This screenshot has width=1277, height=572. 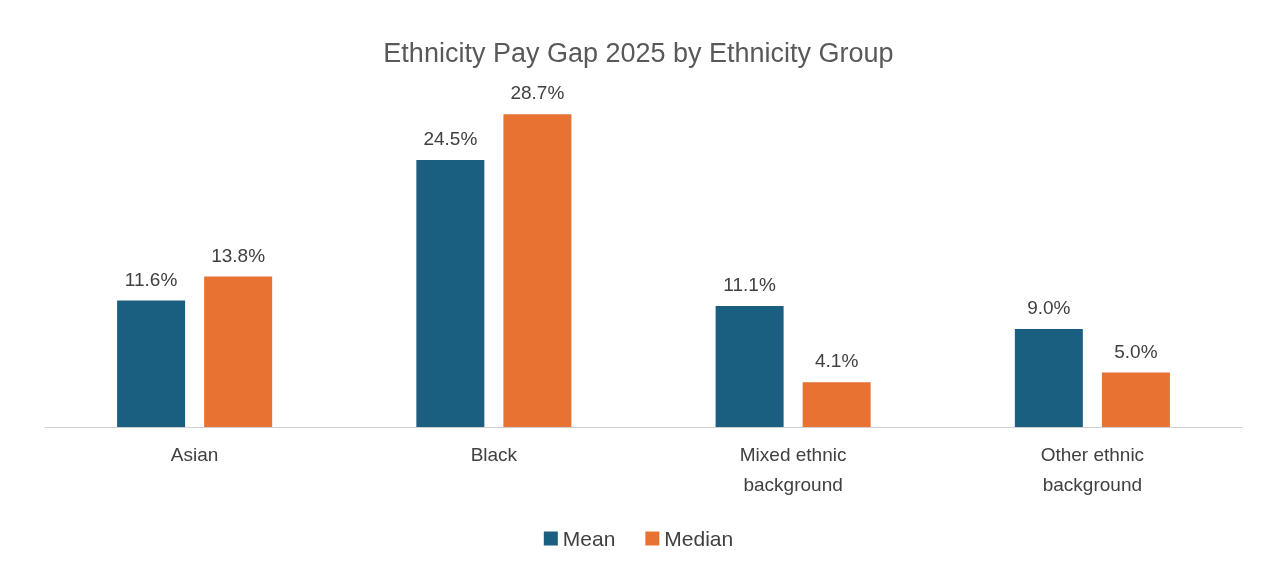 What do you see at coordinates (194, 454) in the screenshot?
I see `x-tick-label: Asian` at bounding box center [194, 454].